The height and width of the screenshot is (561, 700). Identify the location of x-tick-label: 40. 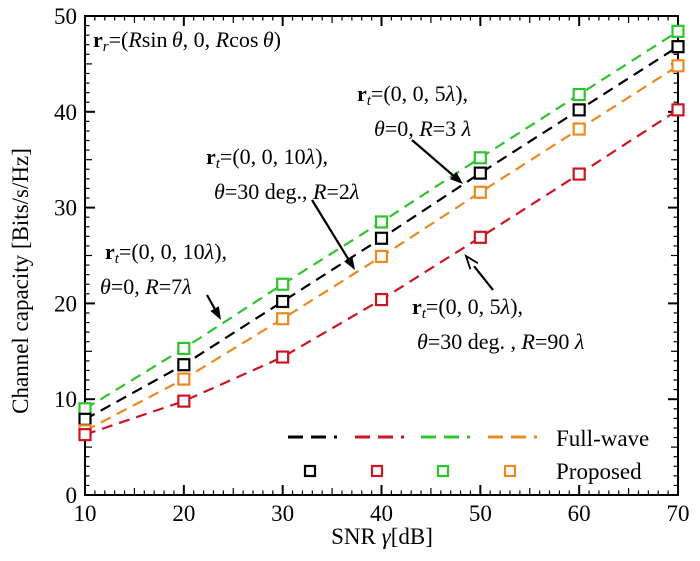
(381, 513).